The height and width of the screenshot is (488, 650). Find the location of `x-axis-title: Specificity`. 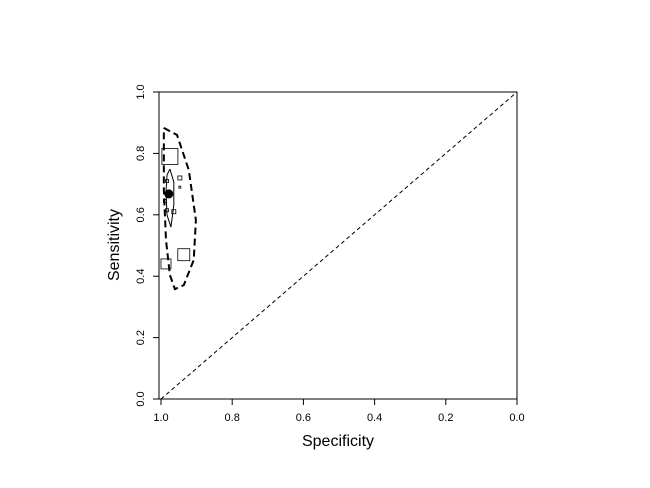

x-axis-title: Specificity is located at coordinates (338, 441).